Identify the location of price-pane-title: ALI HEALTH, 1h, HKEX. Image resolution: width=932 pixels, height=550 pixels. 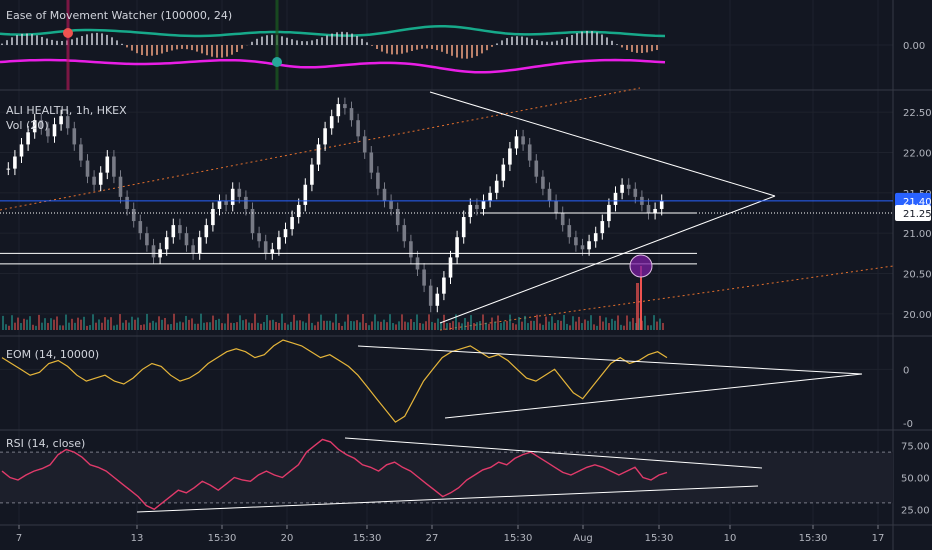
(66, 110).